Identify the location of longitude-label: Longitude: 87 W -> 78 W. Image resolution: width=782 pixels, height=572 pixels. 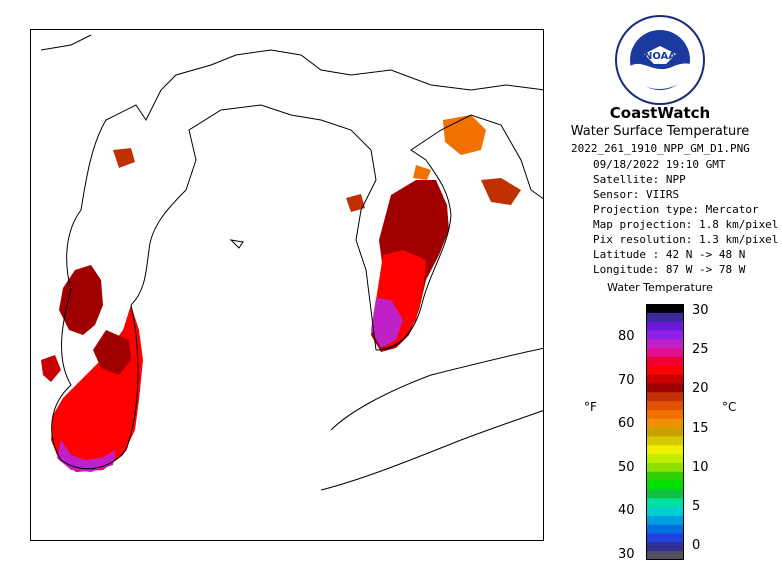
(669, 269).